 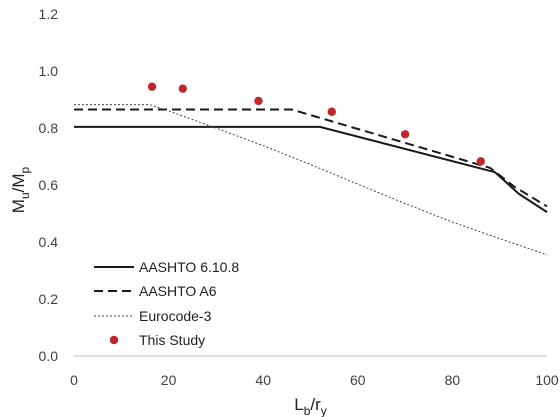 I want to click on legend-item-aashto-6-10-8: AASHTO 6.10.8, so click(x=166, y=267).